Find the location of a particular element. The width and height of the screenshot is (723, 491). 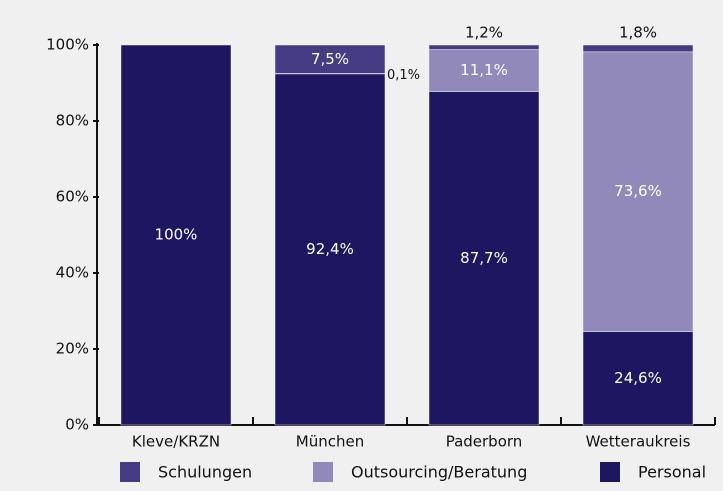

x-tick-label: Wetteraukreis is located at coordinates (638, 442).